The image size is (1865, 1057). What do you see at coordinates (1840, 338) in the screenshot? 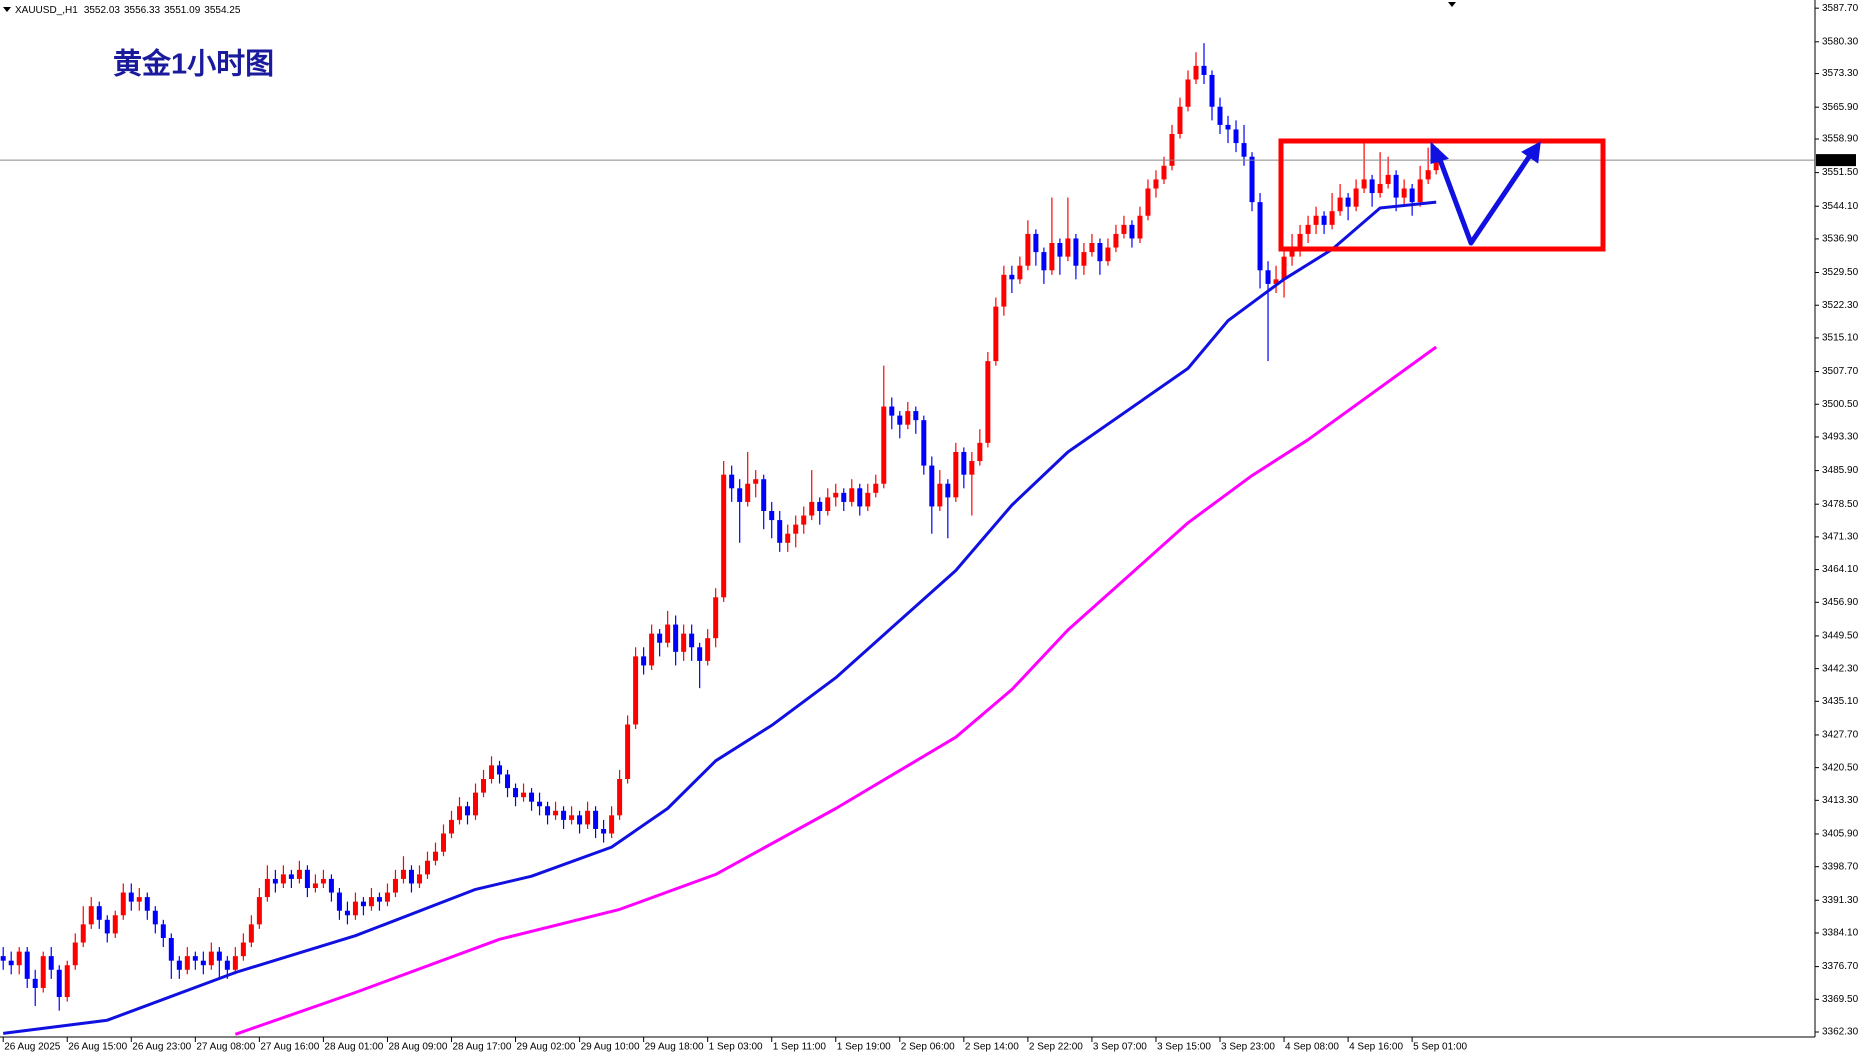
I see `y-tick-label: 3515.10` at bounding box center [1840, 338].